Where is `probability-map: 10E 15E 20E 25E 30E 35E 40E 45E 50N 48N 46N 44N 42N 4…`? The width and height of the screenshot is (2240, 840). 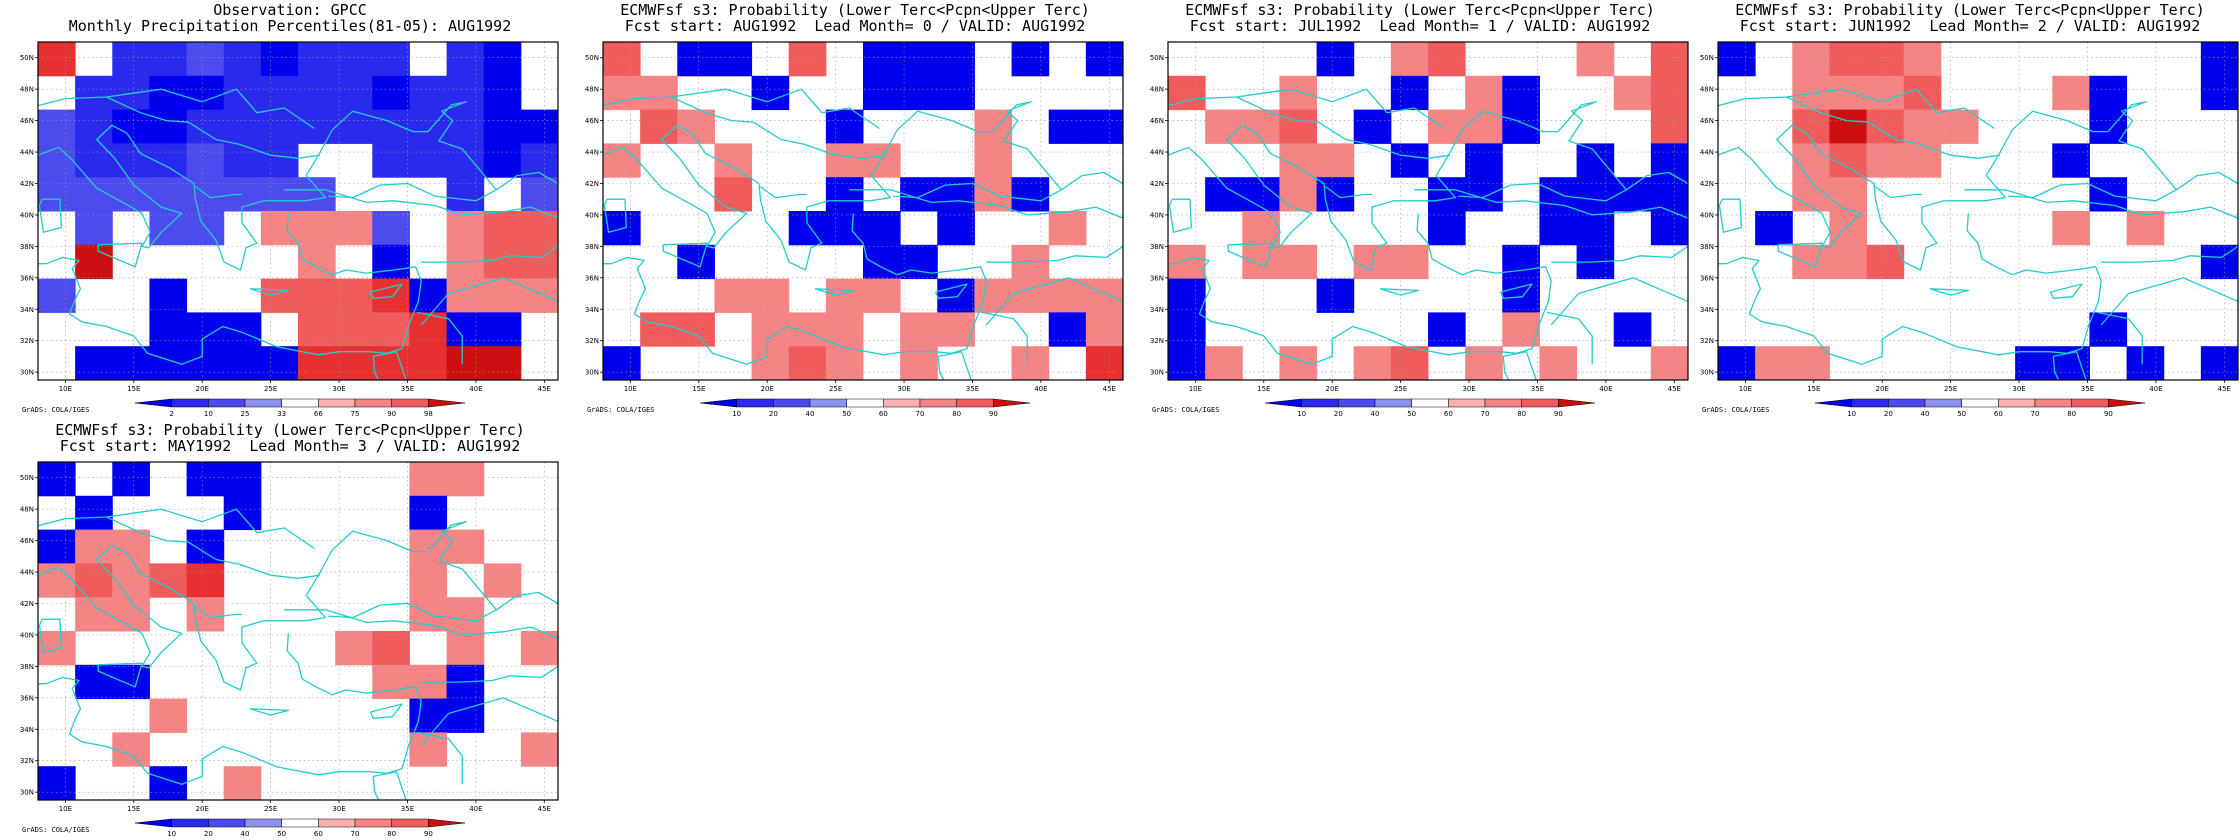 probability-map: 10E 15E 20E 25E 30E 35E 40E 45E 50N 48N 46N 44N 42N 4… is located at coordinates (1419, 229).